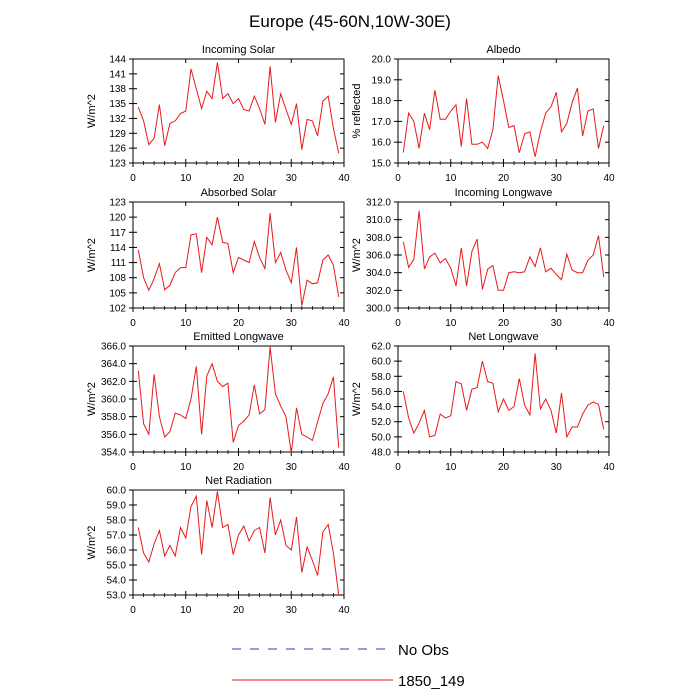 Image resolution: width=700 pixels, height=700 pixels. I want to click on albedo-xtick-label: 20, so click(504, 178).